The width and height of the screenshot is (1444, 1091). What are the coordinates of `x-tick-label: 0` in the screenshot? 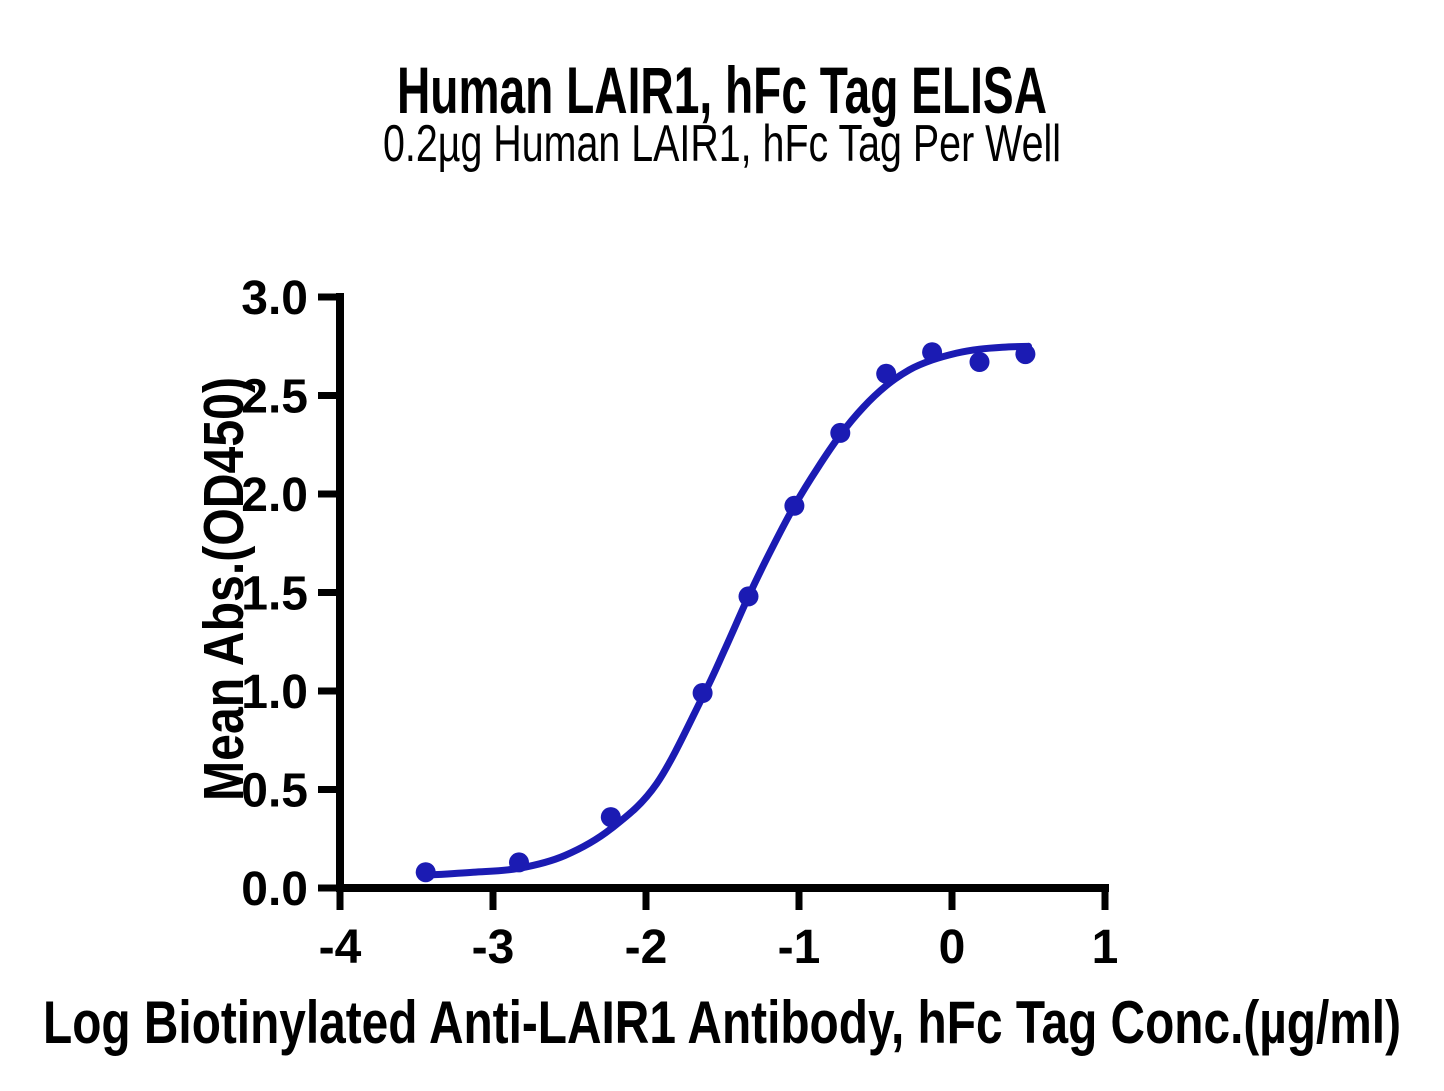 It's located at (952, 947).